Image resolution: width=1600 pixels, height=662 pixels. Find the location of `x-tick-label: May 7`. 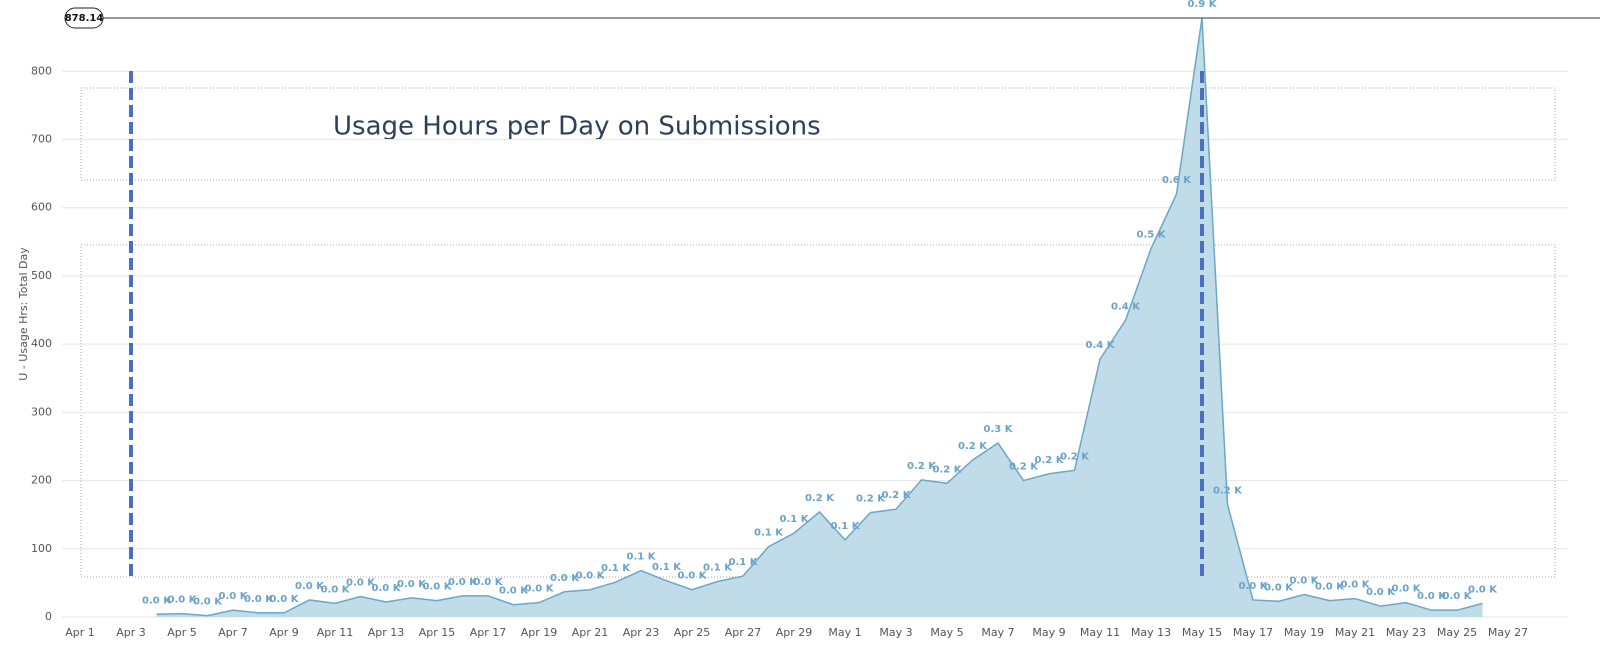

x-tick-label: May 7 is located at coordinates (997, 632).